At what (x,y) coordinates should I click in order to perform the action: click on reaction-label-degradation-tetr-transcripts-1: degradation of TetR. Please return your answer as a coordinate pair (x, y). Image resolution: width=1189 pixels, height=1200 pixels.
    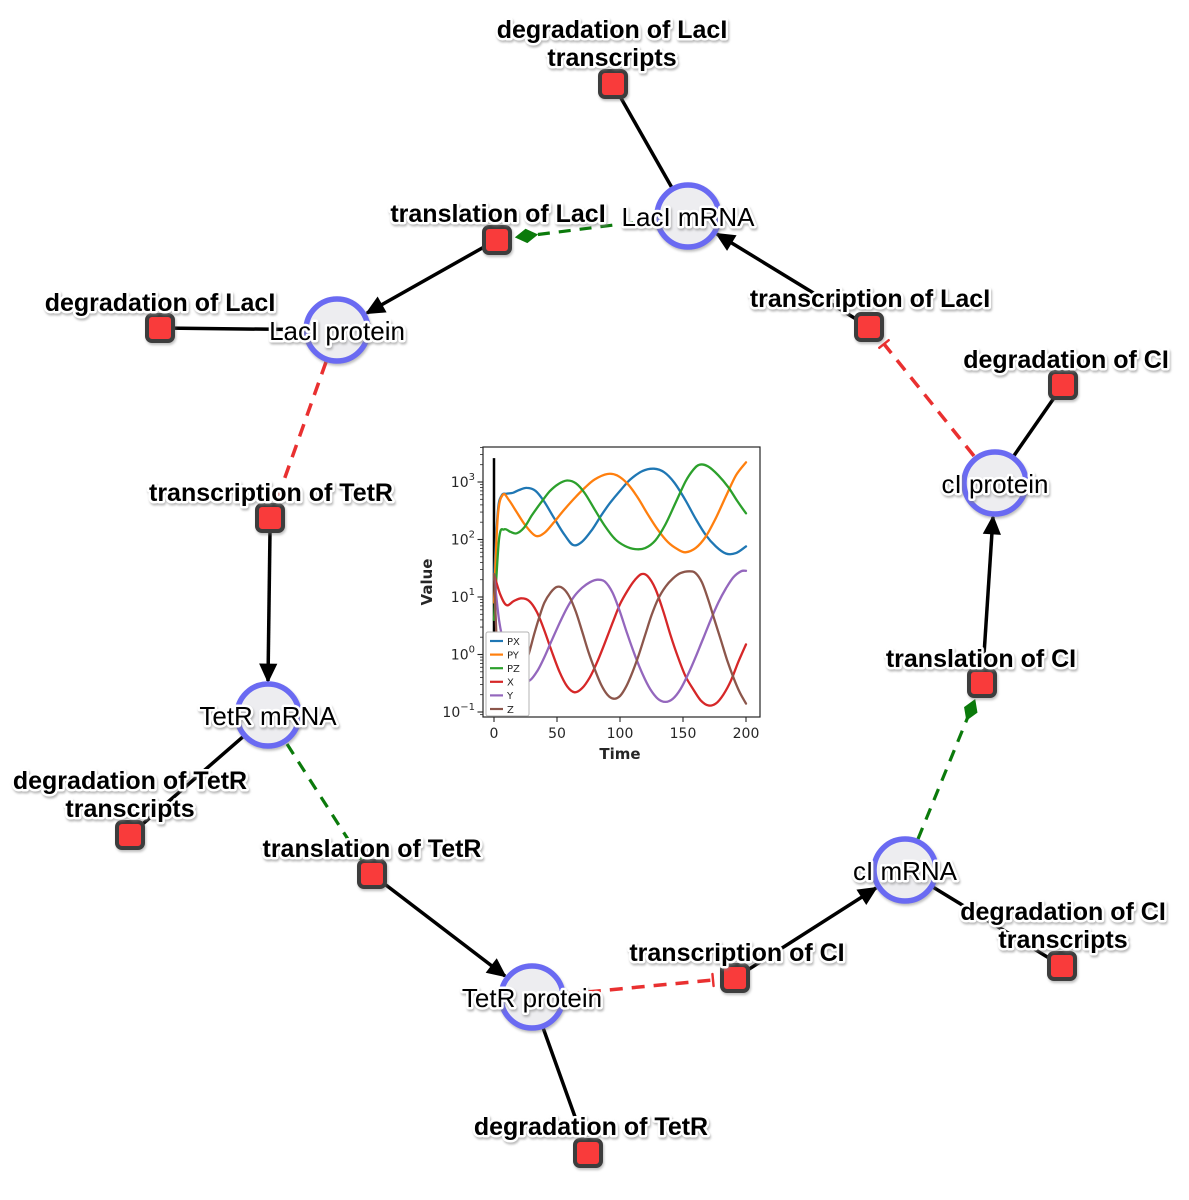
    Looking at the image, I should click on (130, 781).